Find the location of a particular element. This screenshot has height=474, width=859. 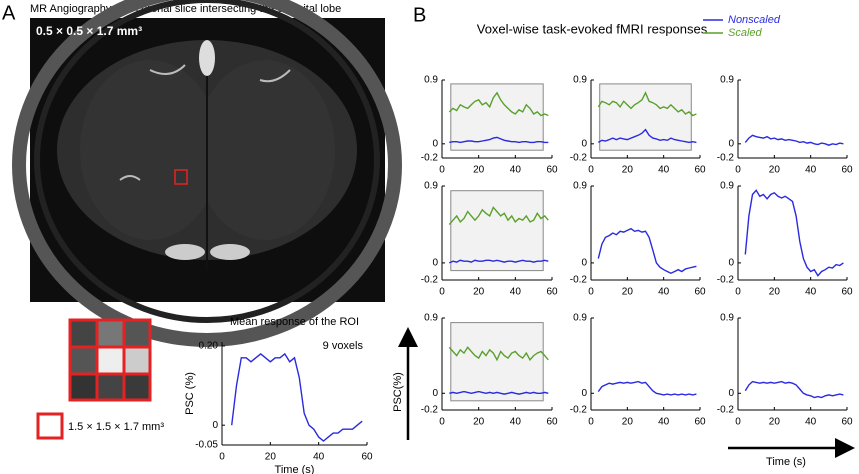

panel-label: A is located at coordinates (9, 13).